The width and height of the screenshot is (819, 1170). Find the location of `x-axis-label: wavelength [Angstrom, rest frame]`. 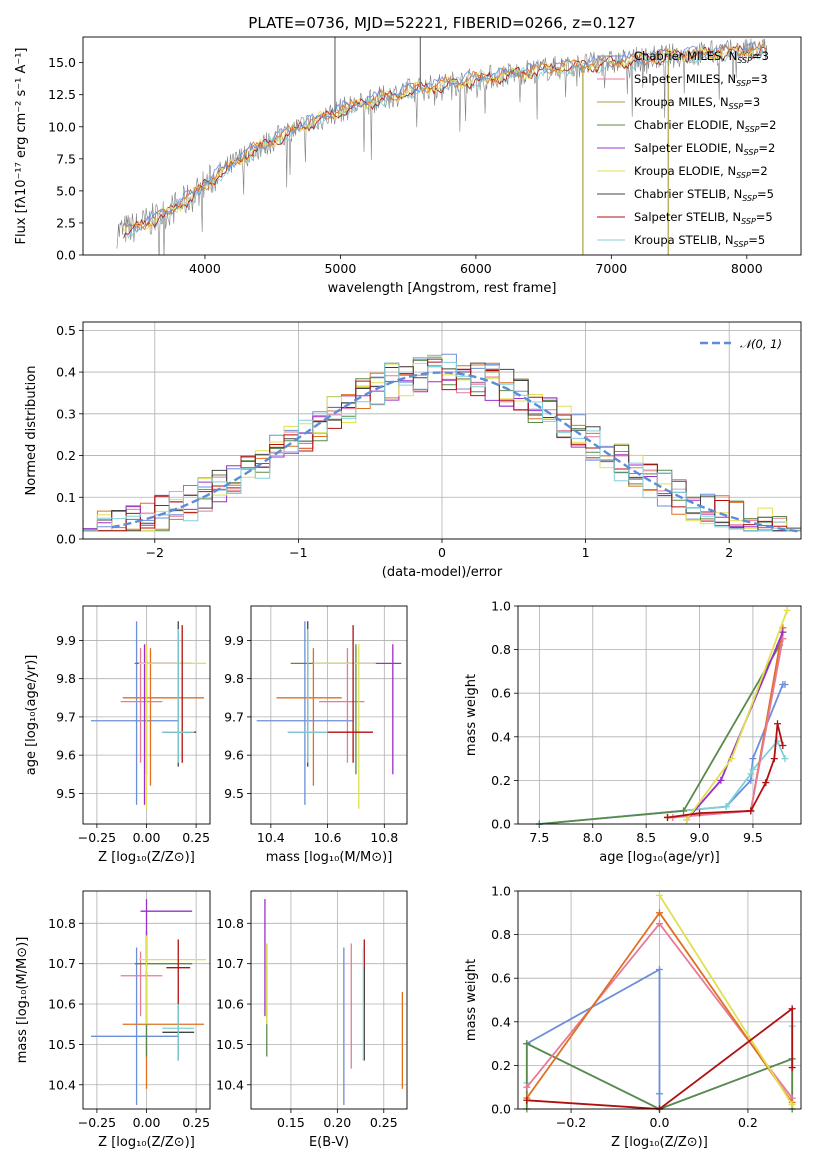

x-axis-label: wavelength [Angstrom, rest frame] is located at coordinates (442, 288).